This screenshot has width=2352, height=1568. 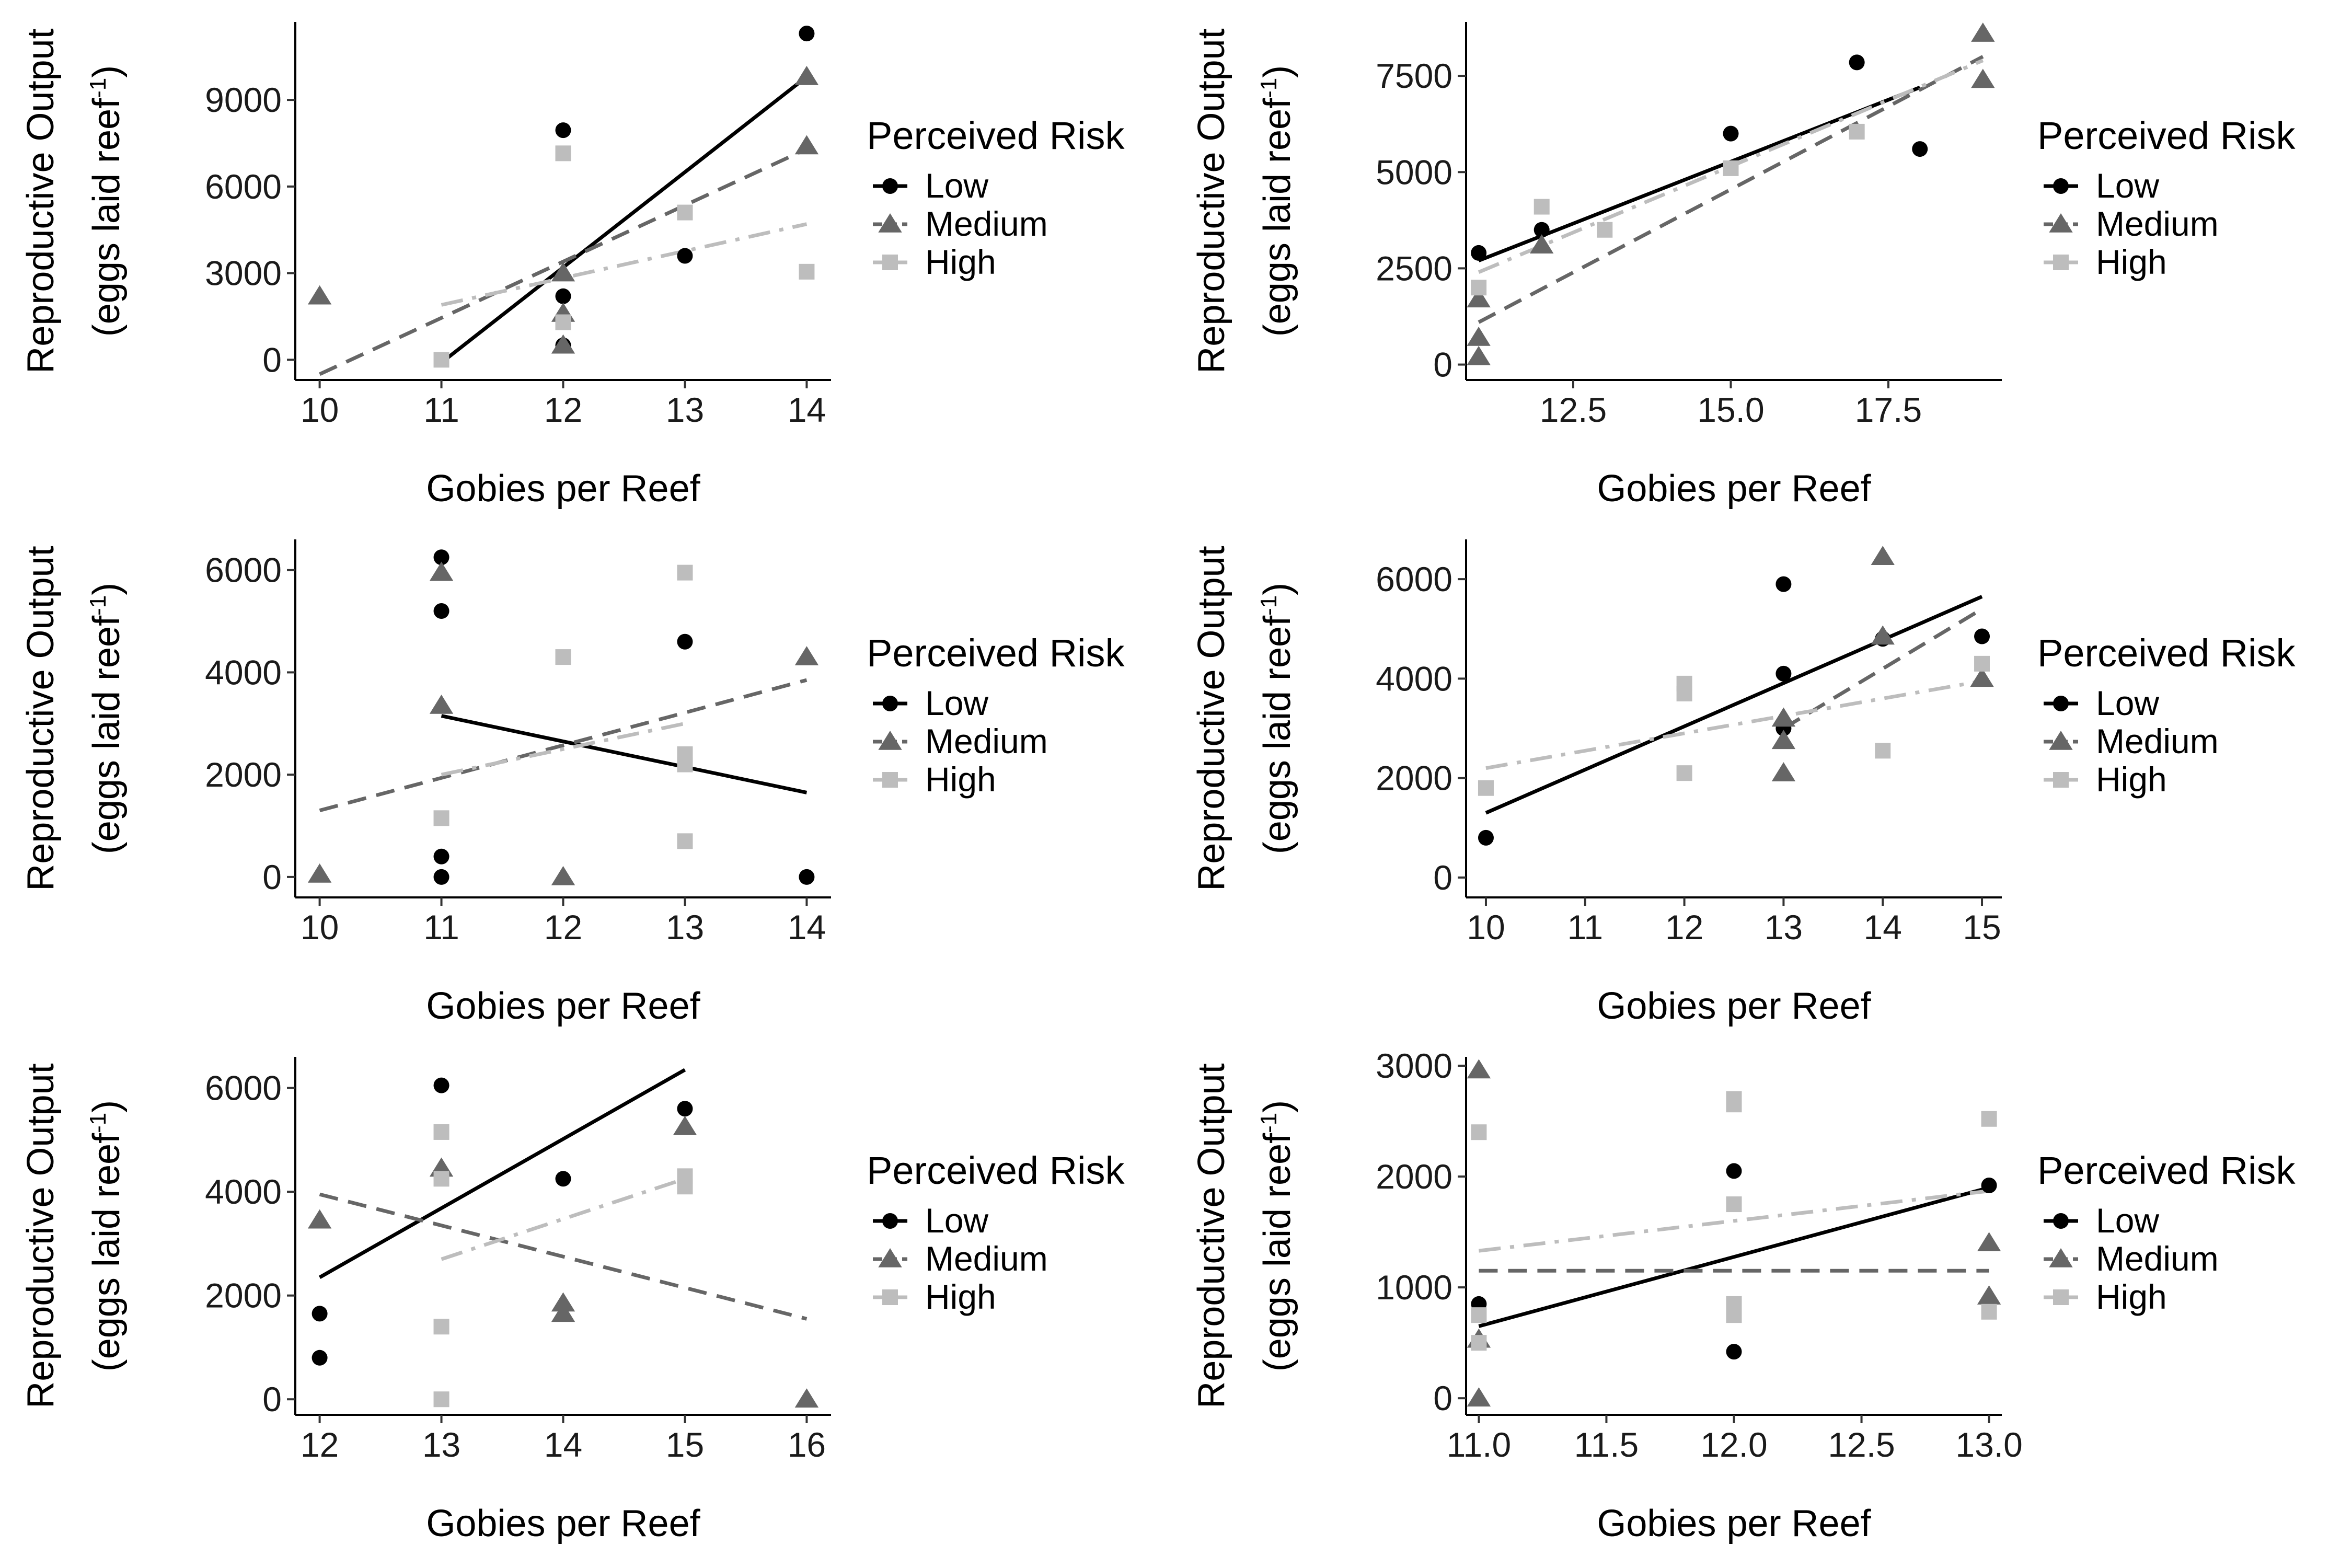 I want to click on x-tick-label: 13.0, so click(x=1988, y=1444).